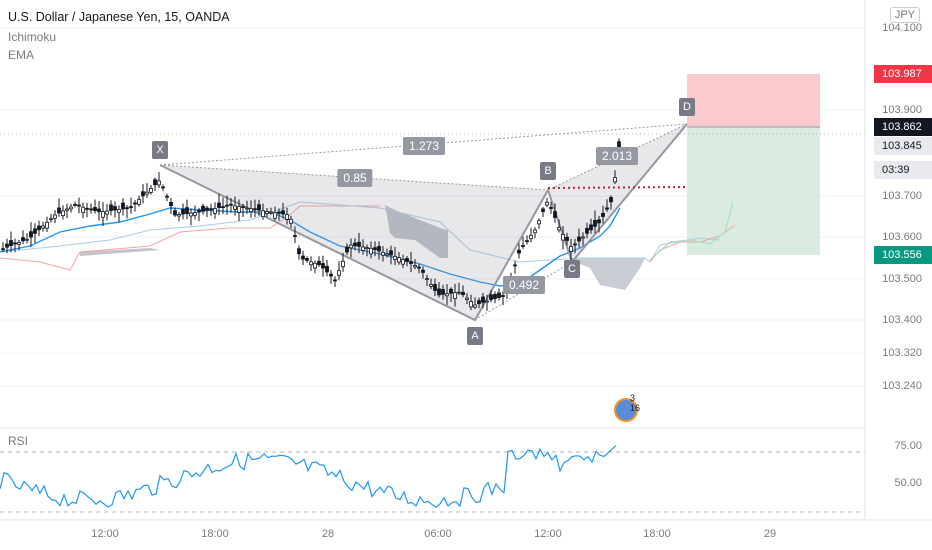  Describe the element at coordinates (903, 170) in the screenshot. I see `countdown-tag: 03:39` at that location.